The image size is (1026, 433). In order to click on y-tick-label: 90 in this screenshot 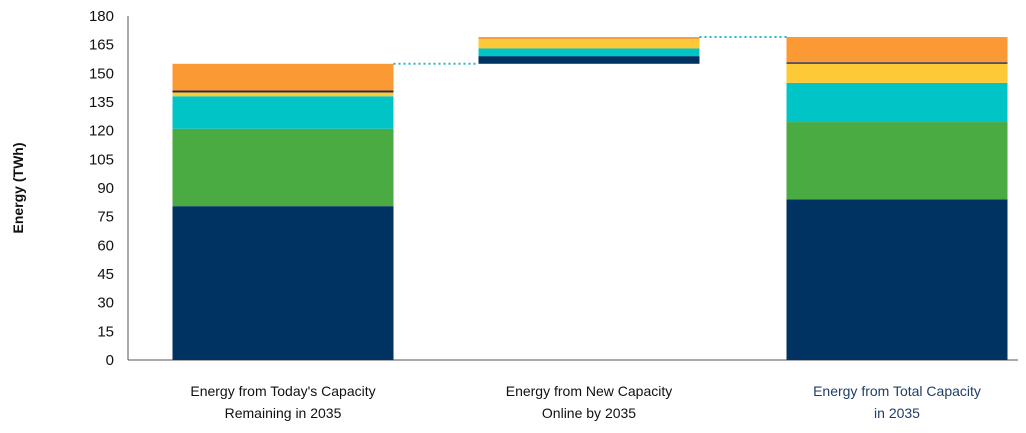, I will do `click(105, 188)`.